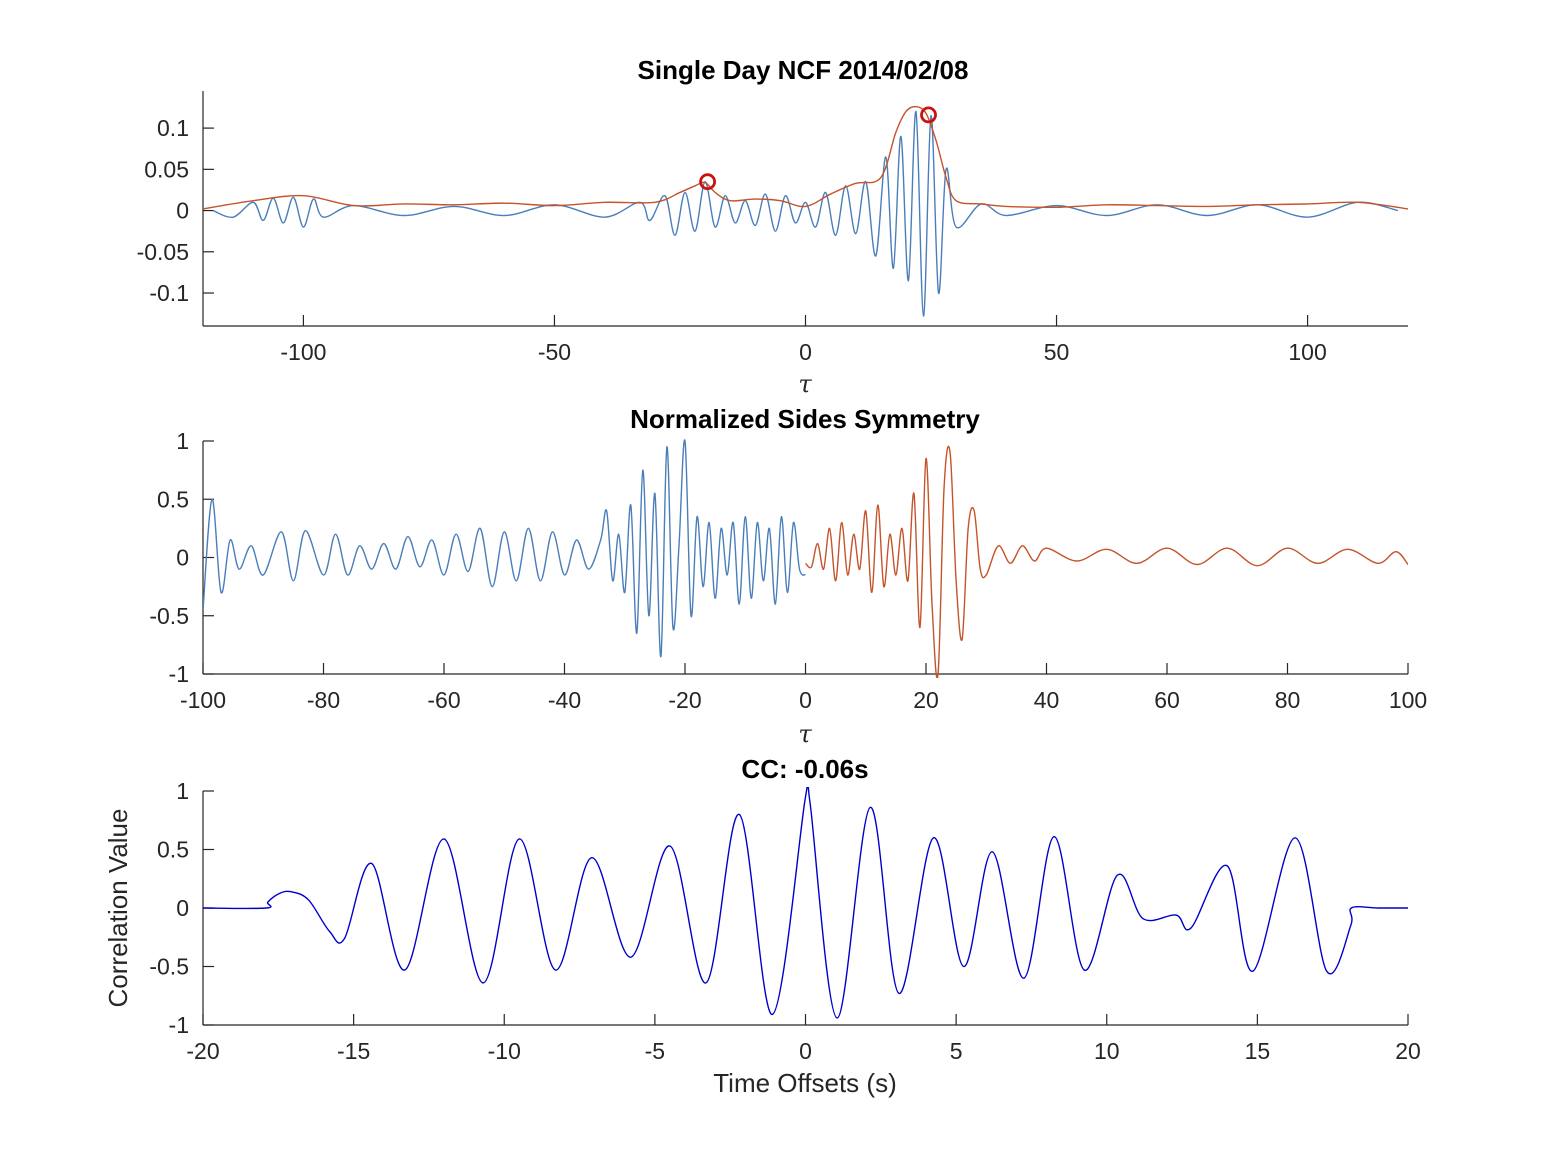 The width and height of the screenshot is (1555, 1166). What do you see at coordinates (805, 734) in the screenshot?
I see `symmetry-xlabel: τ` at bounding box center [805, 734].